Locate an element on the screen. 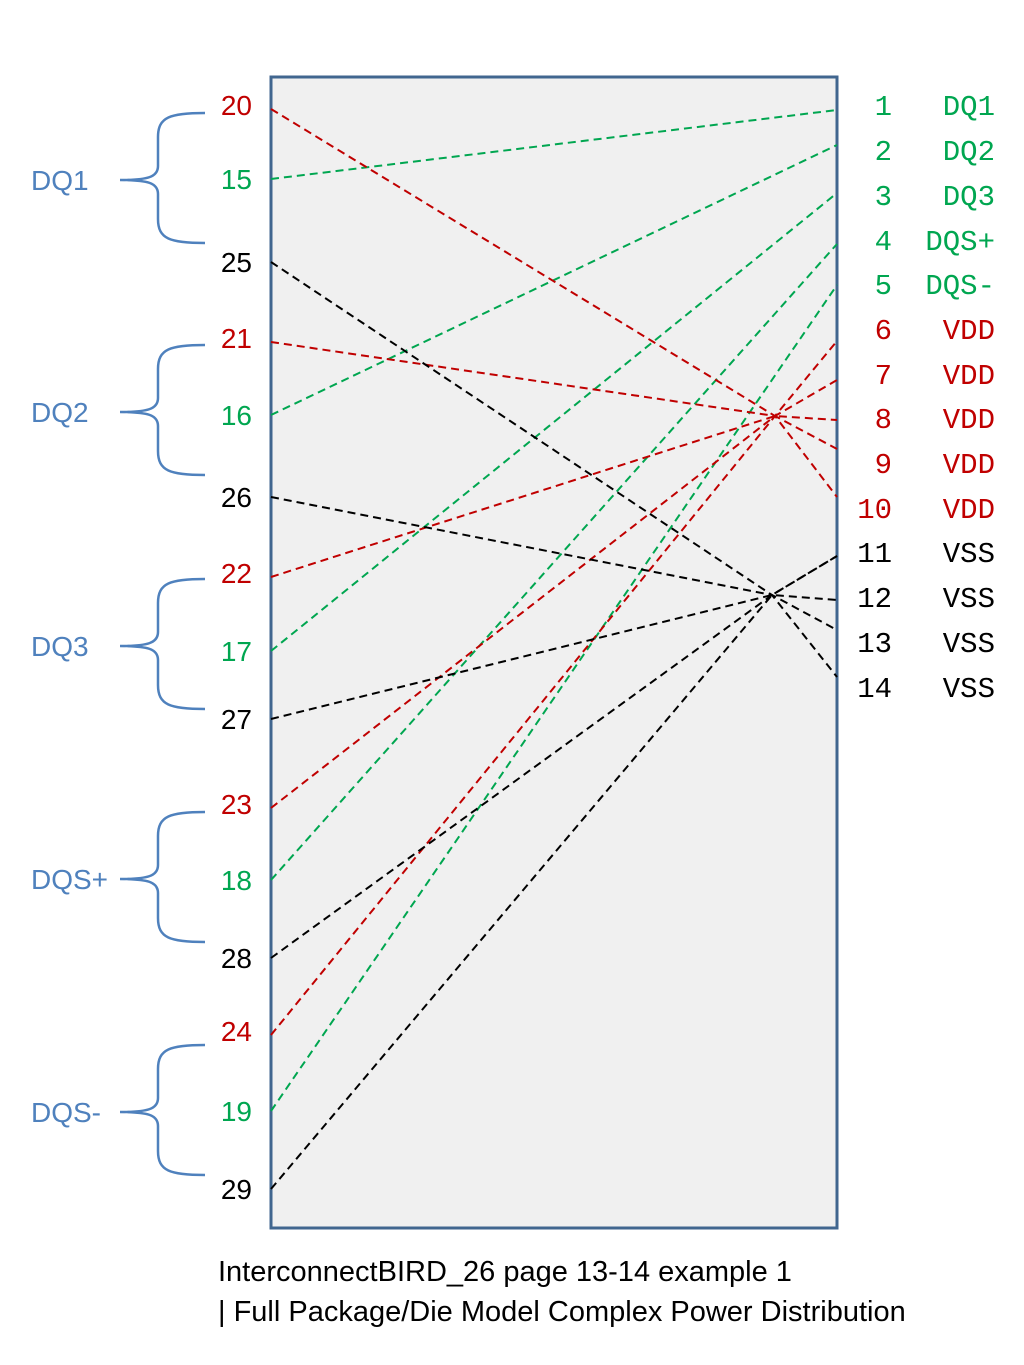 This screenshot has width=1024, height=1365. right-pin-number-10: 10 is located at coordinates (874, 510).